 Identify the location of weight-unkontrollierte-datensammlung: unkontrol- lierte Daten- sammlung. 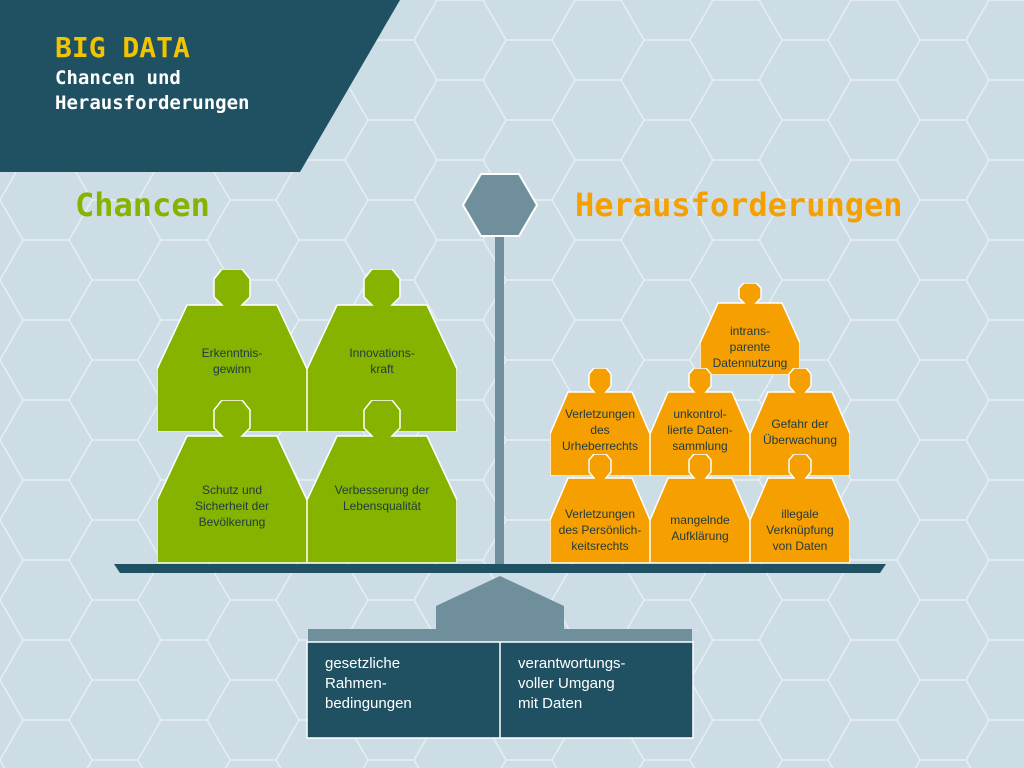
(700, 422).